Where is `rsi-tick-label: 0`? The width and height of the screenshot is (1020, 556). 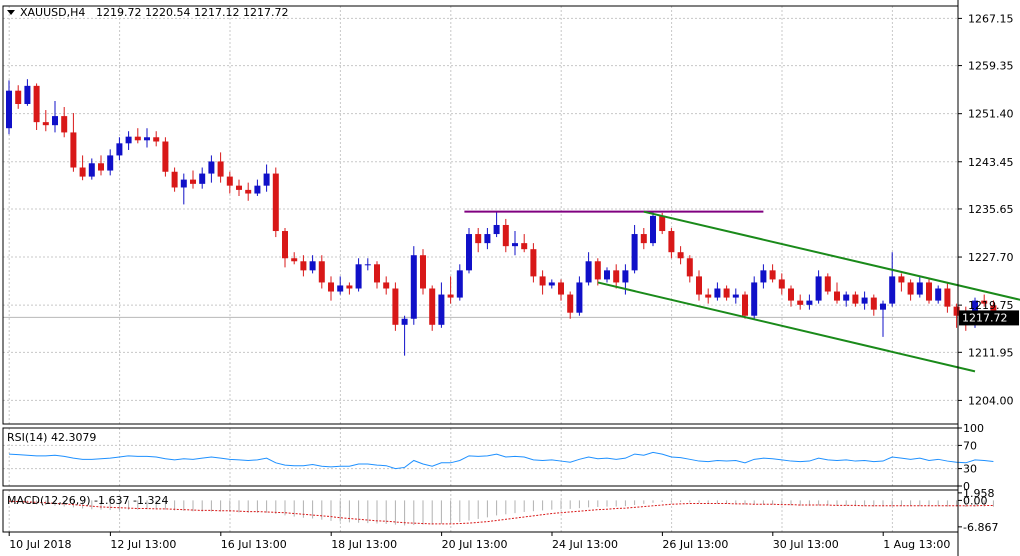 rsi-tick-label: 0 is located at coordinates (966, 486).